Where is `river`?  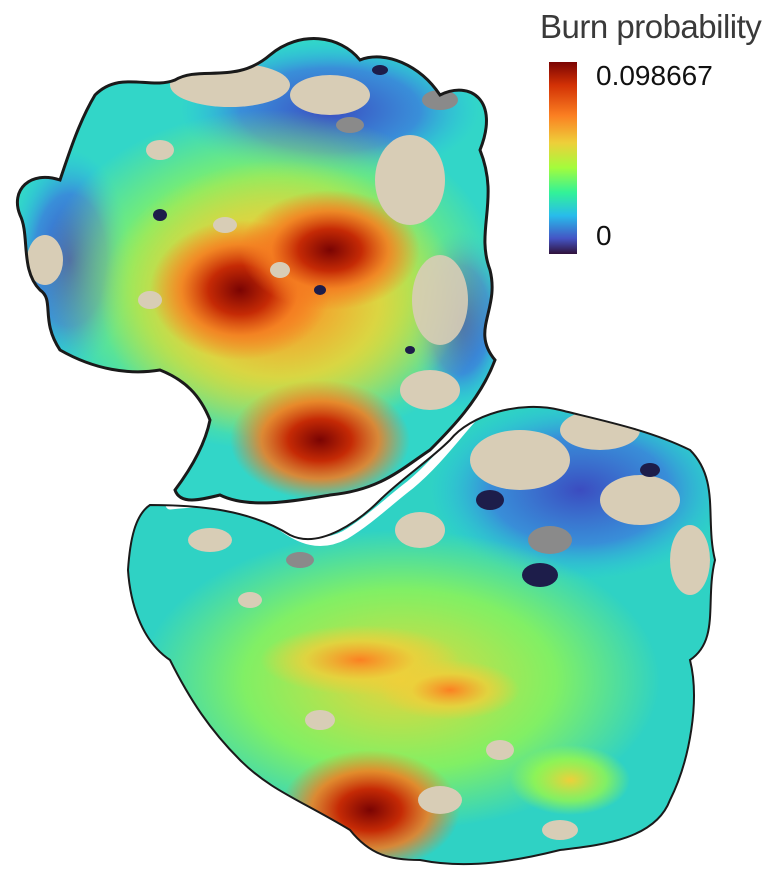
river is located at coordinates (325, 476).